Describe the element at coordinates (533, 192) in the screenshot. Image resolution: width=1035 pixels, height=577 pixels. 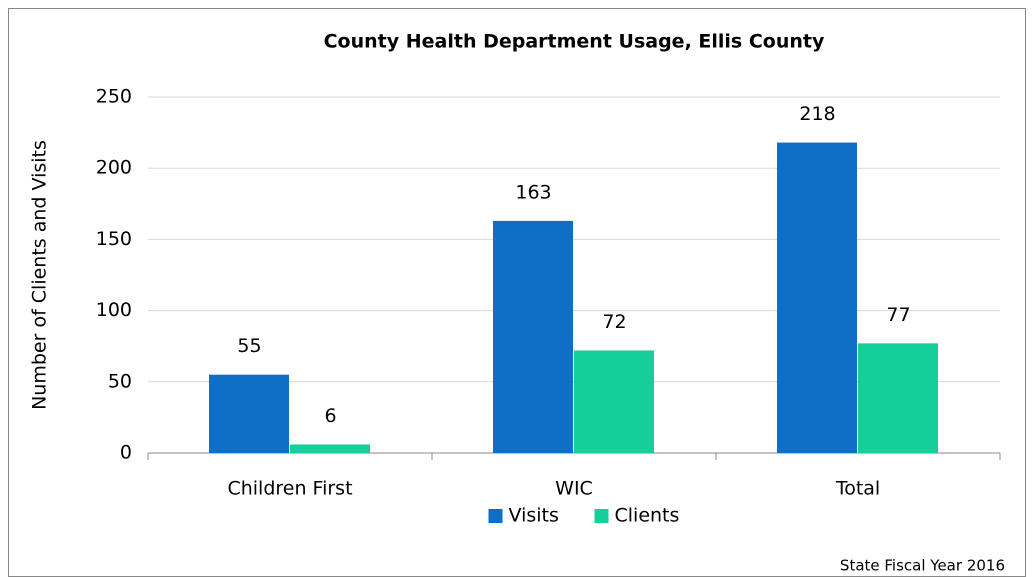
I see `data-label: 163` at that location.